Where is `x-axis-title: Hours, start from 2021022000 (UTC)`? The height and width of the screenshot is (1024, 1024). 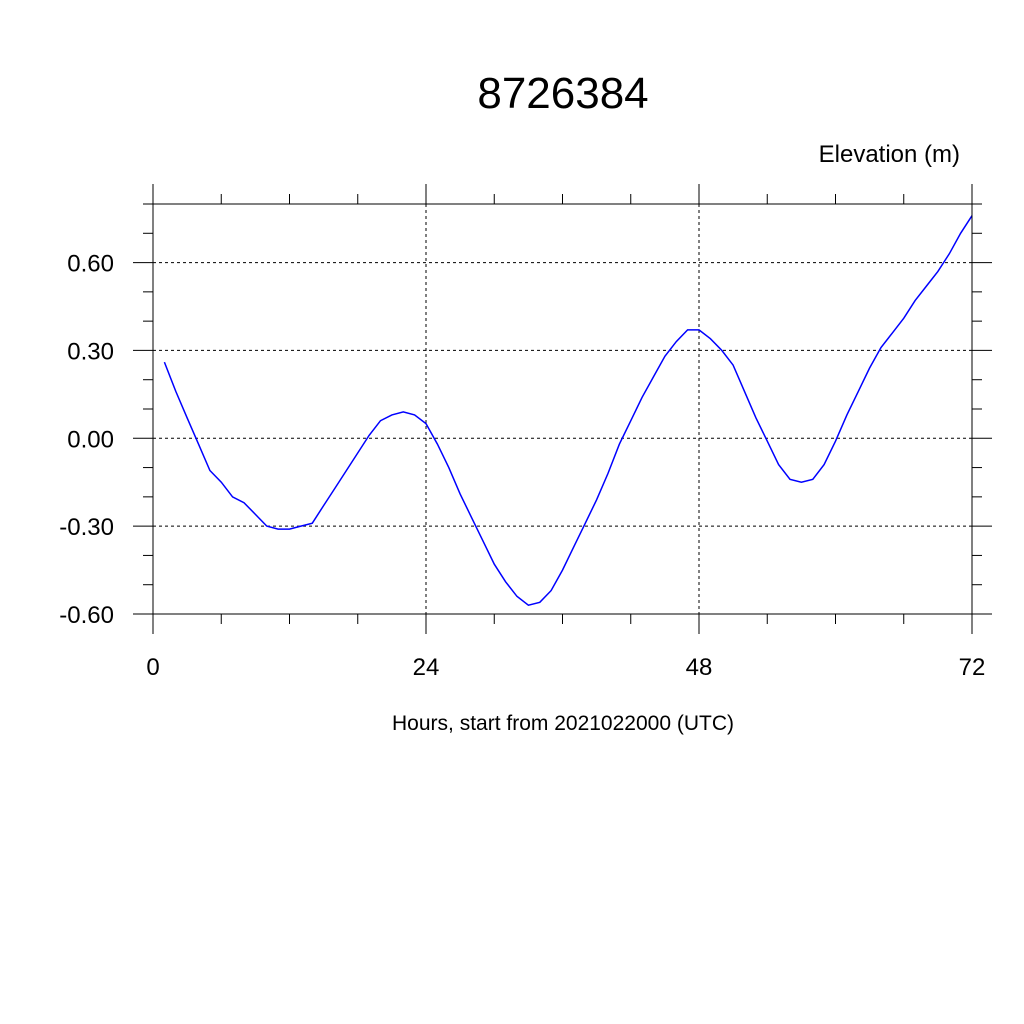
x-axis-title: Hours, start from 2021022000 (UTC) is located at coordinates (563, 723).